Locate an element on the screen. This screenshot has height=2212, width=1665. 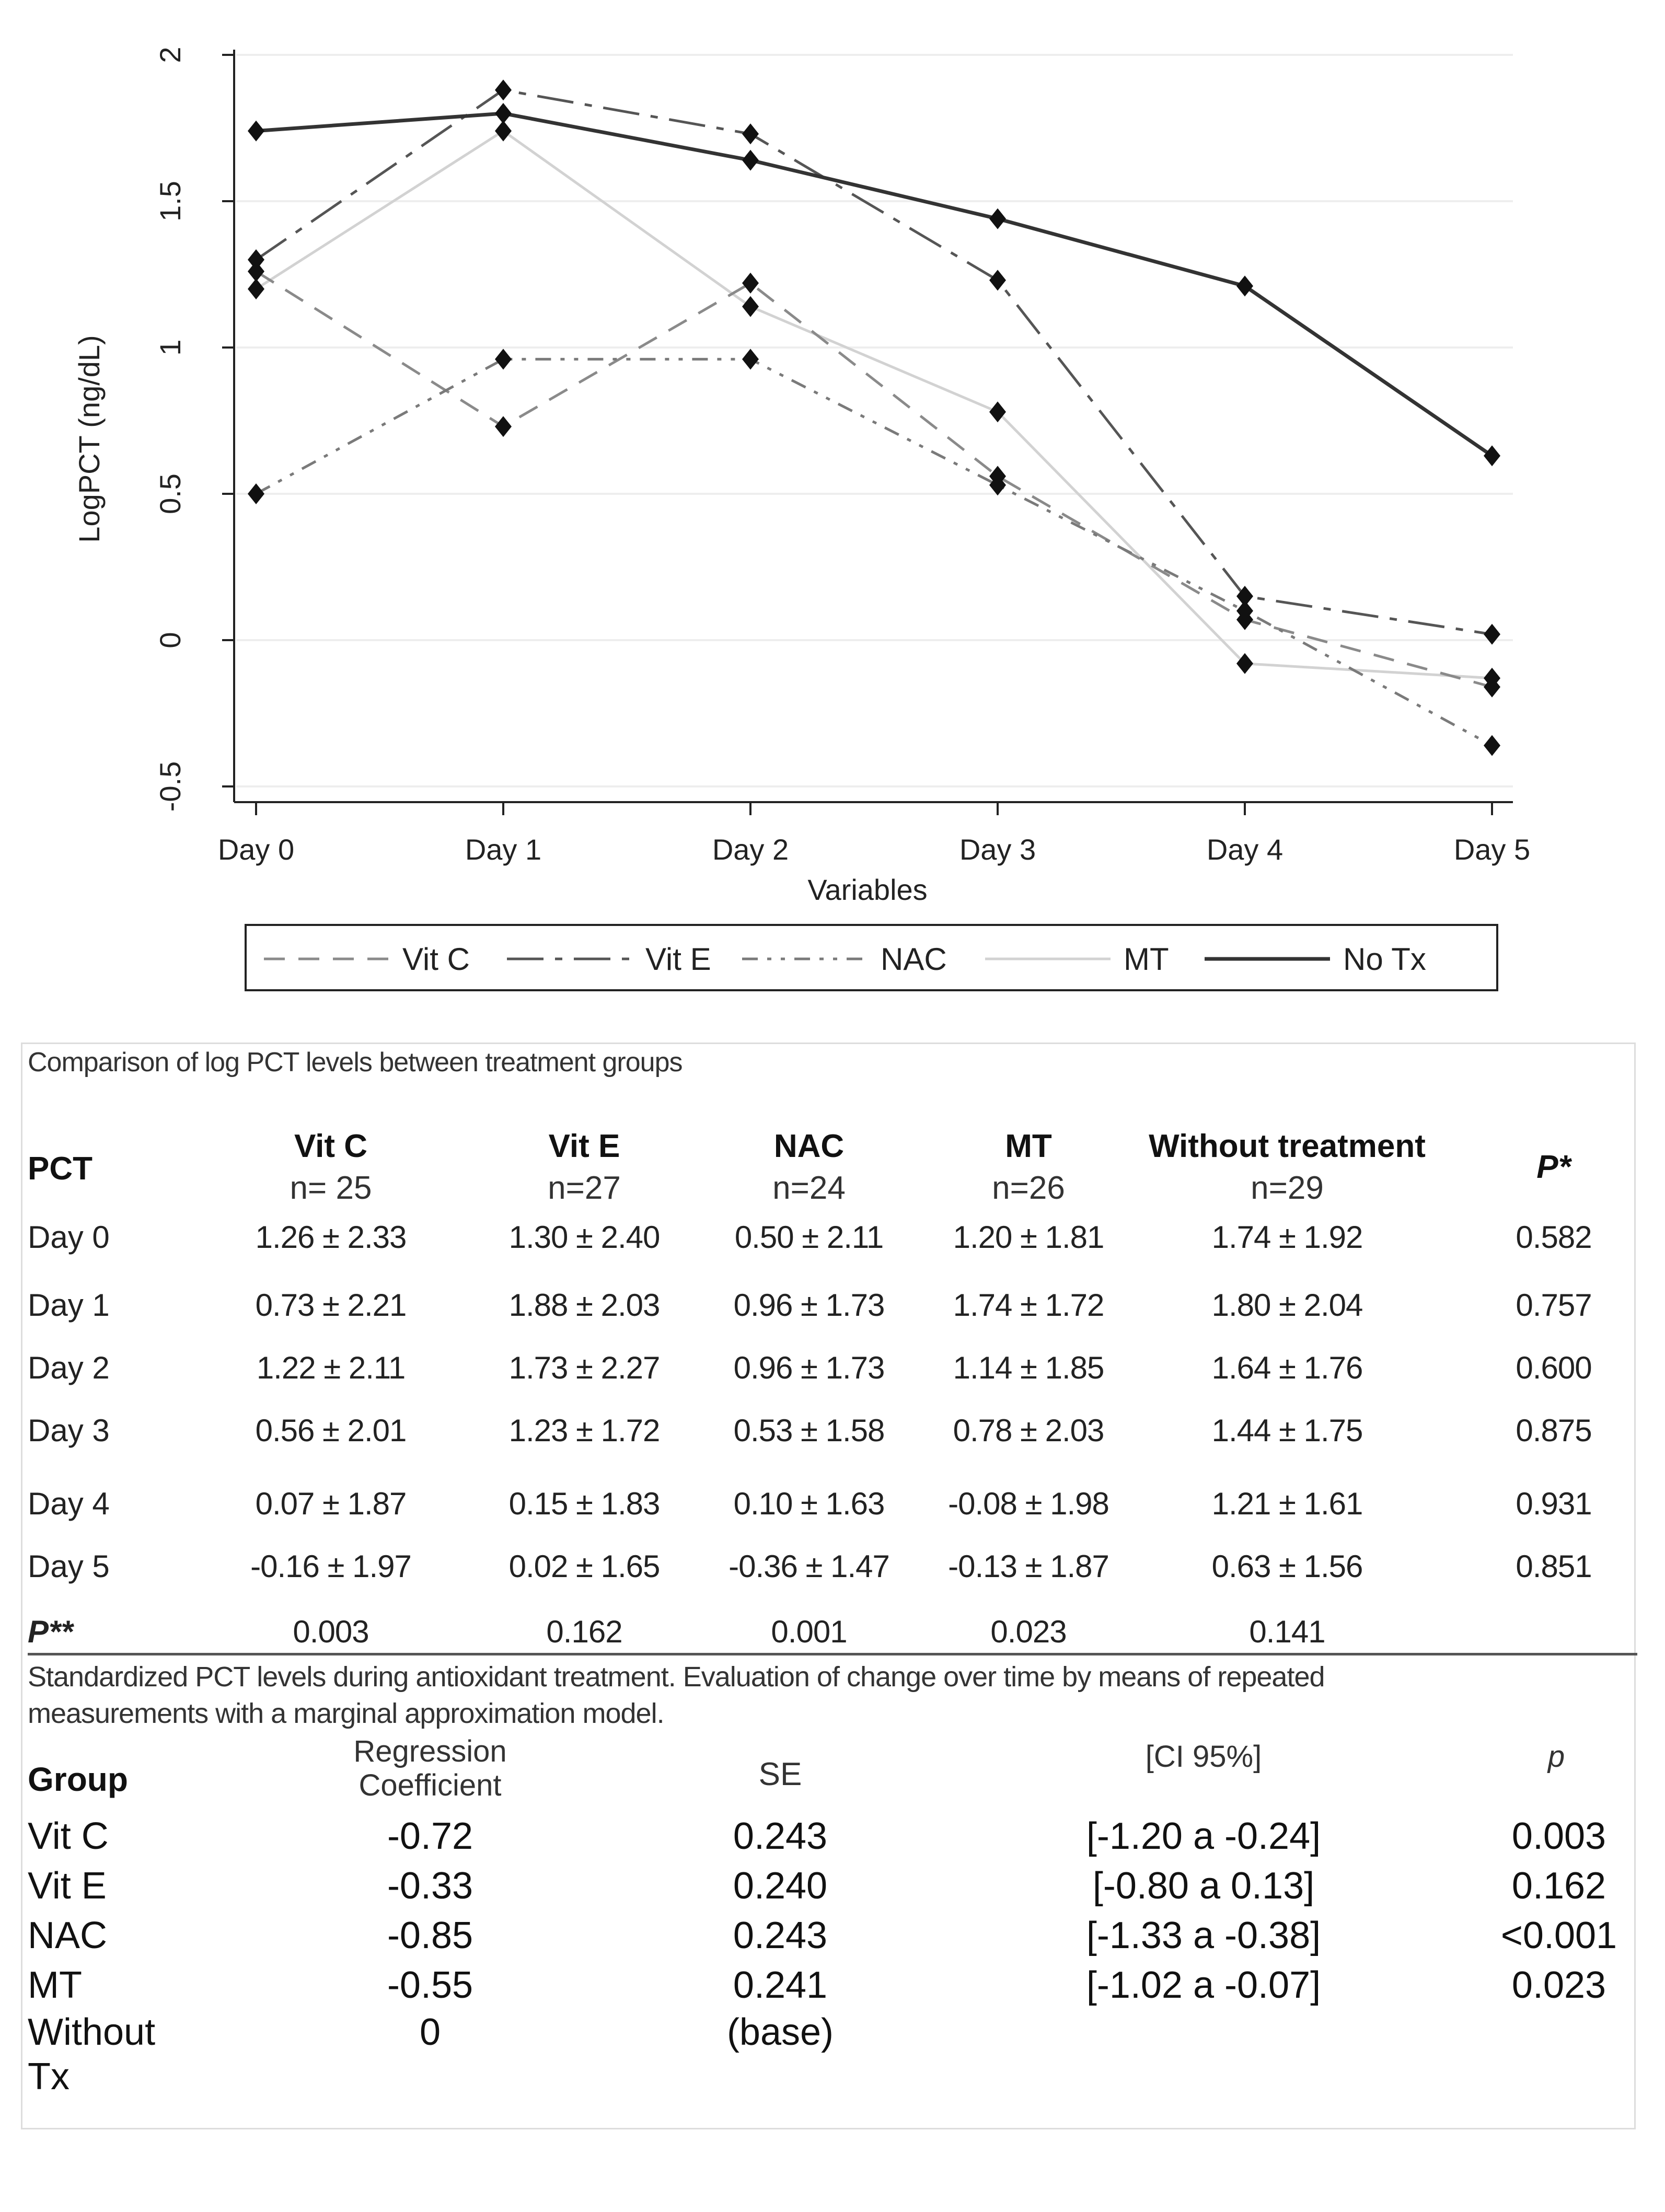
table1-p-value: 0.931 is located at coordinates (1554, 1503).